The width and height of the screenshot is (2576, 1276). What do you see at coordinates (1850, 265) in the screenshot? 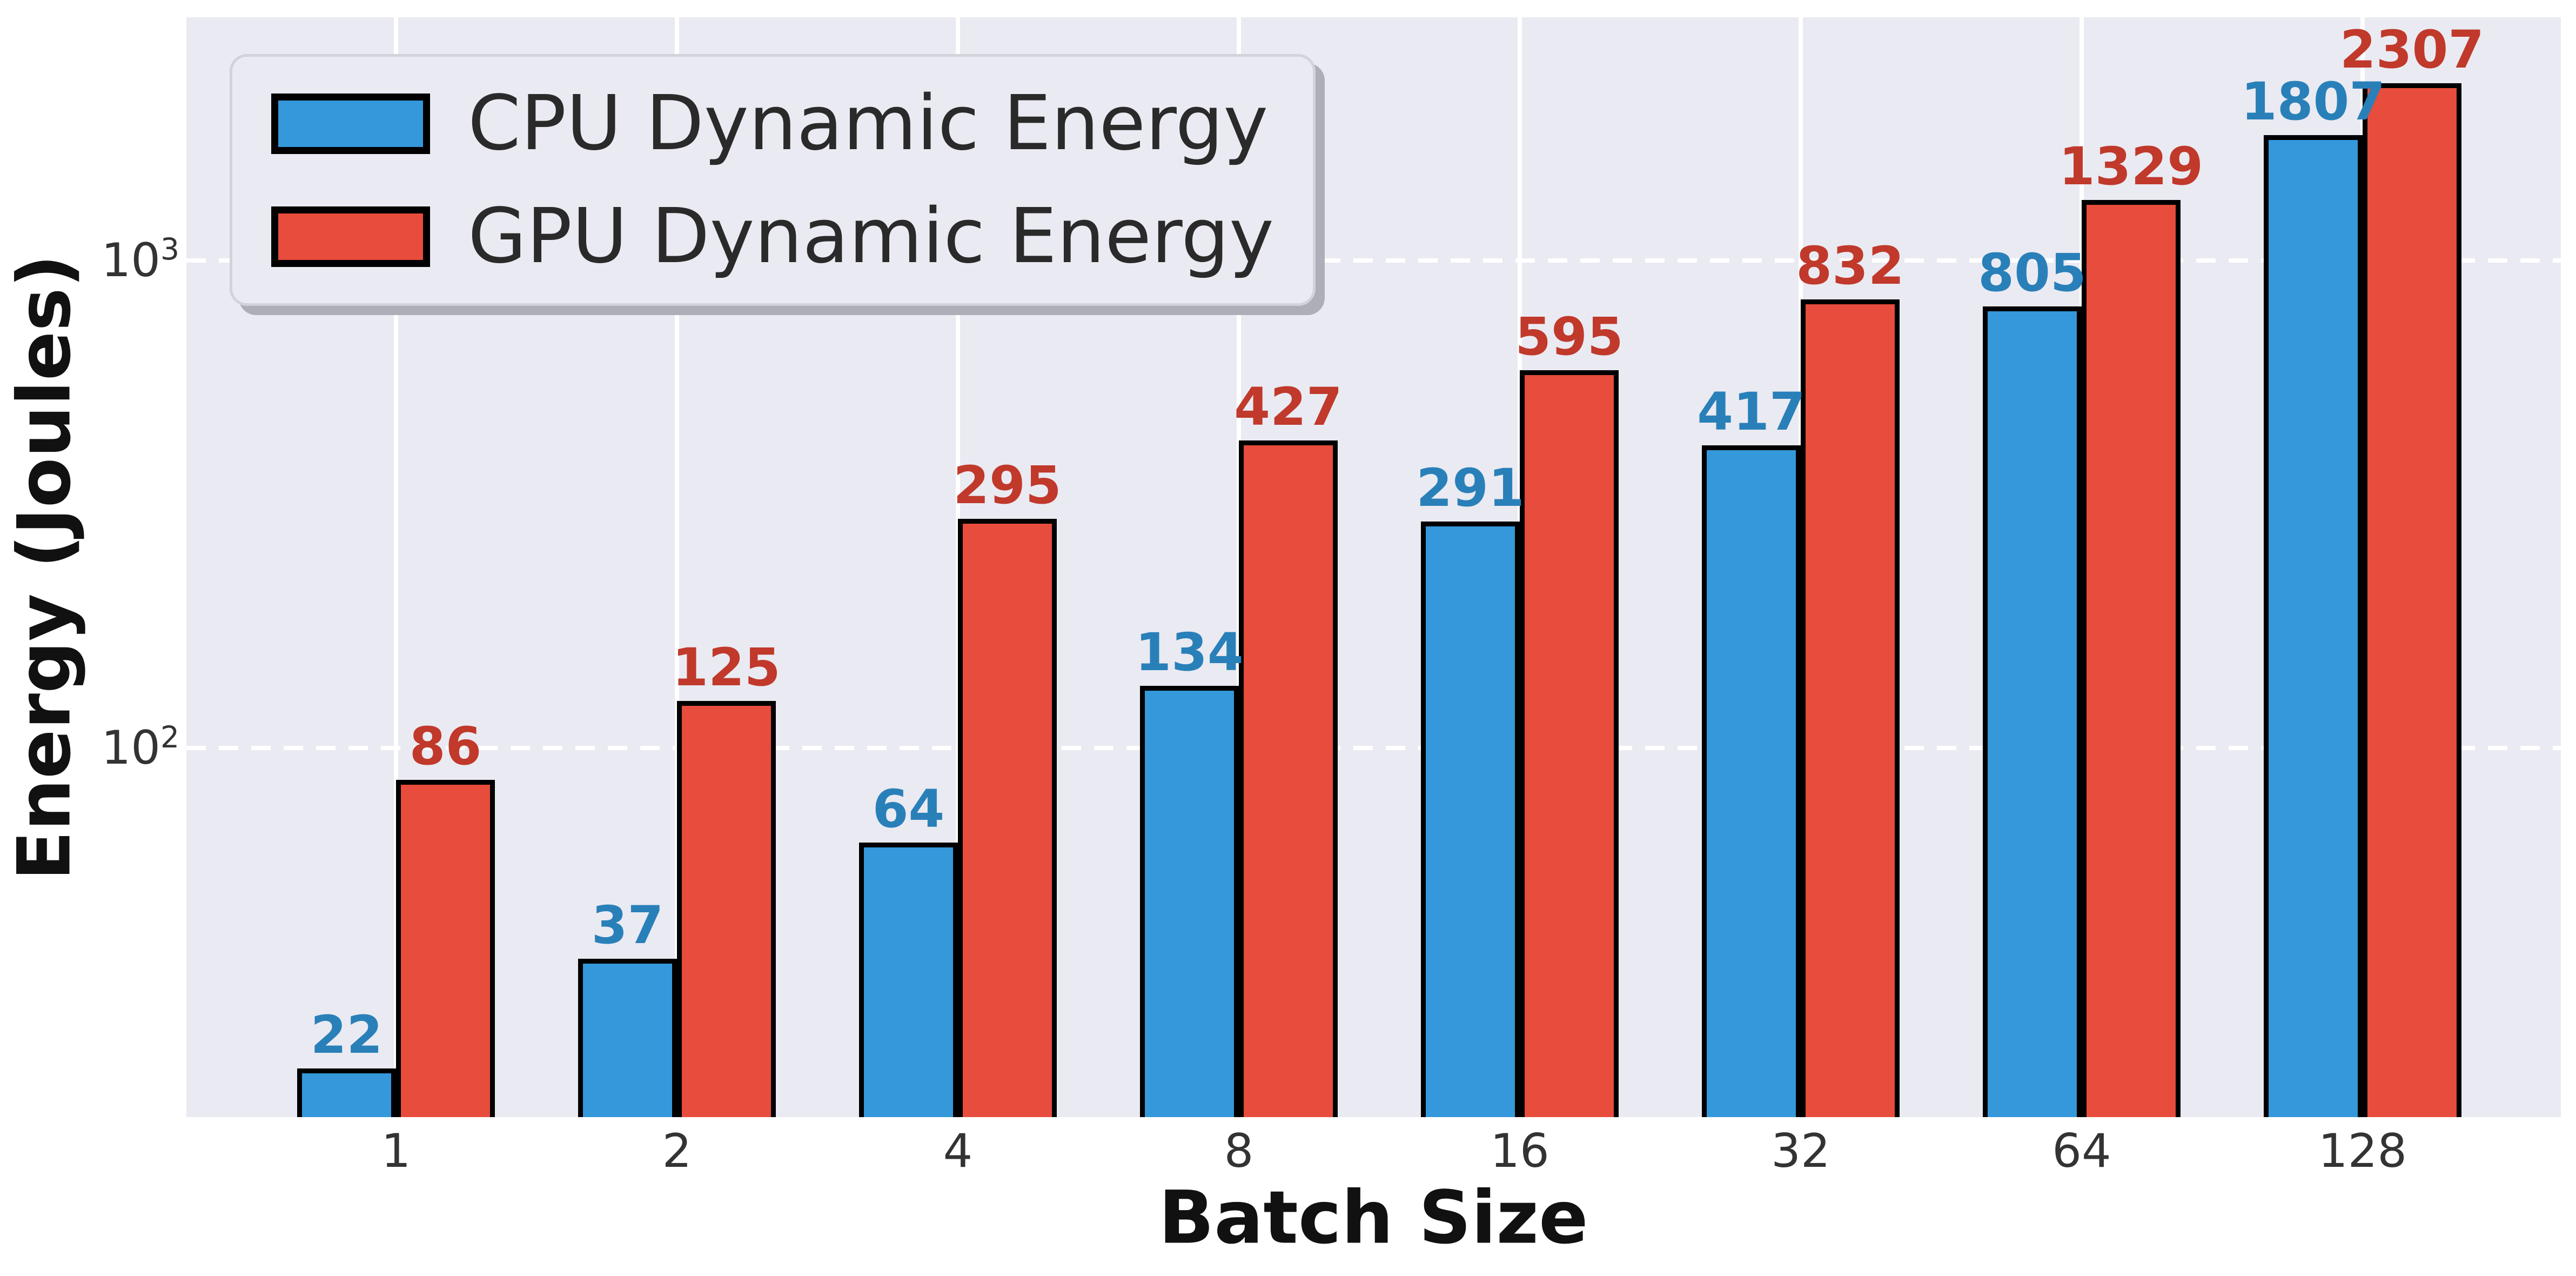
I see `value-label-gpu-batch-32: 832` at bounding box center [1850, 265].